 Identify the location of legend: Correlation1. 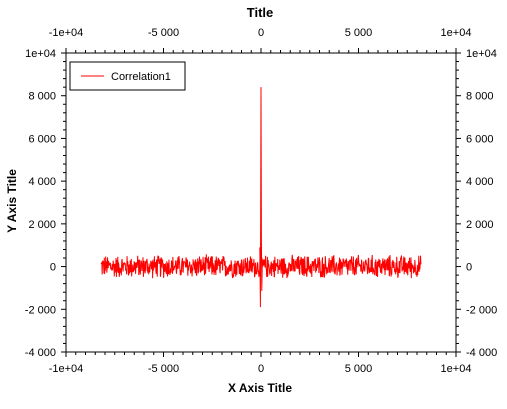
(127, 76).